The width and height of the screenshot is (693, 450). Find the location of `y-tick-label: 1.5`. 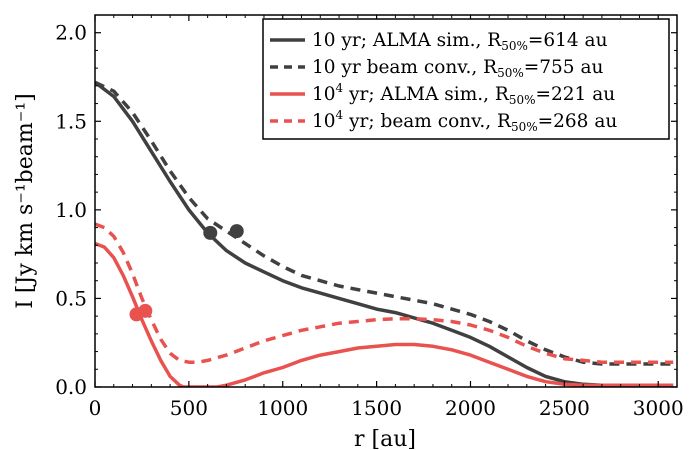

y-tick-label: 1.5 is located at coordinates (71, 121).